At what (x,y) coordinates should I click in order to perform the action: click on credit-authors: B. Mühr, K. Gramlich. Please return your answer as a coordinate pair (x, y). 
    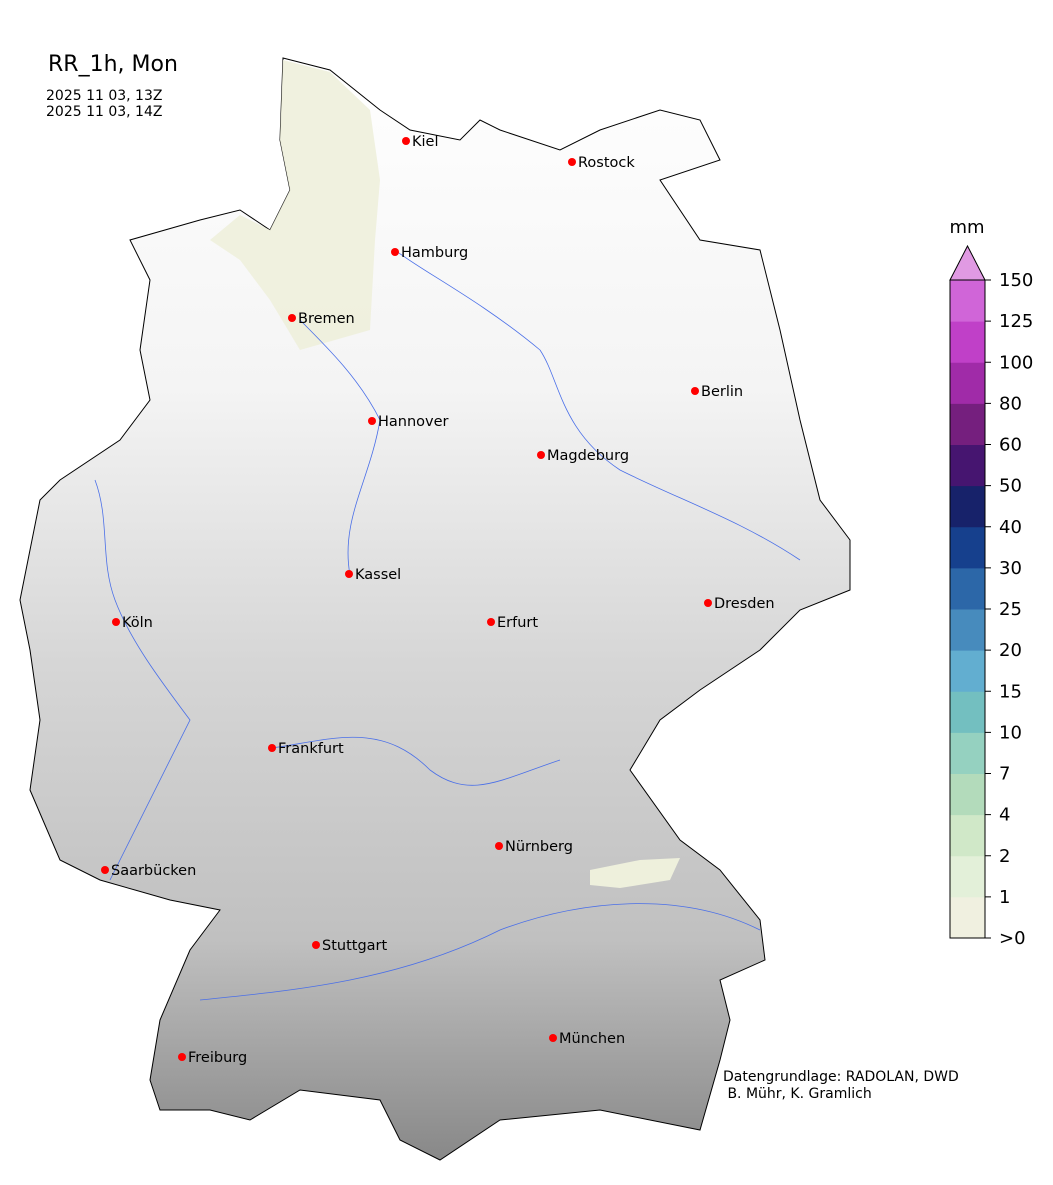
    Looking at the image, I should click on (797, 1094).